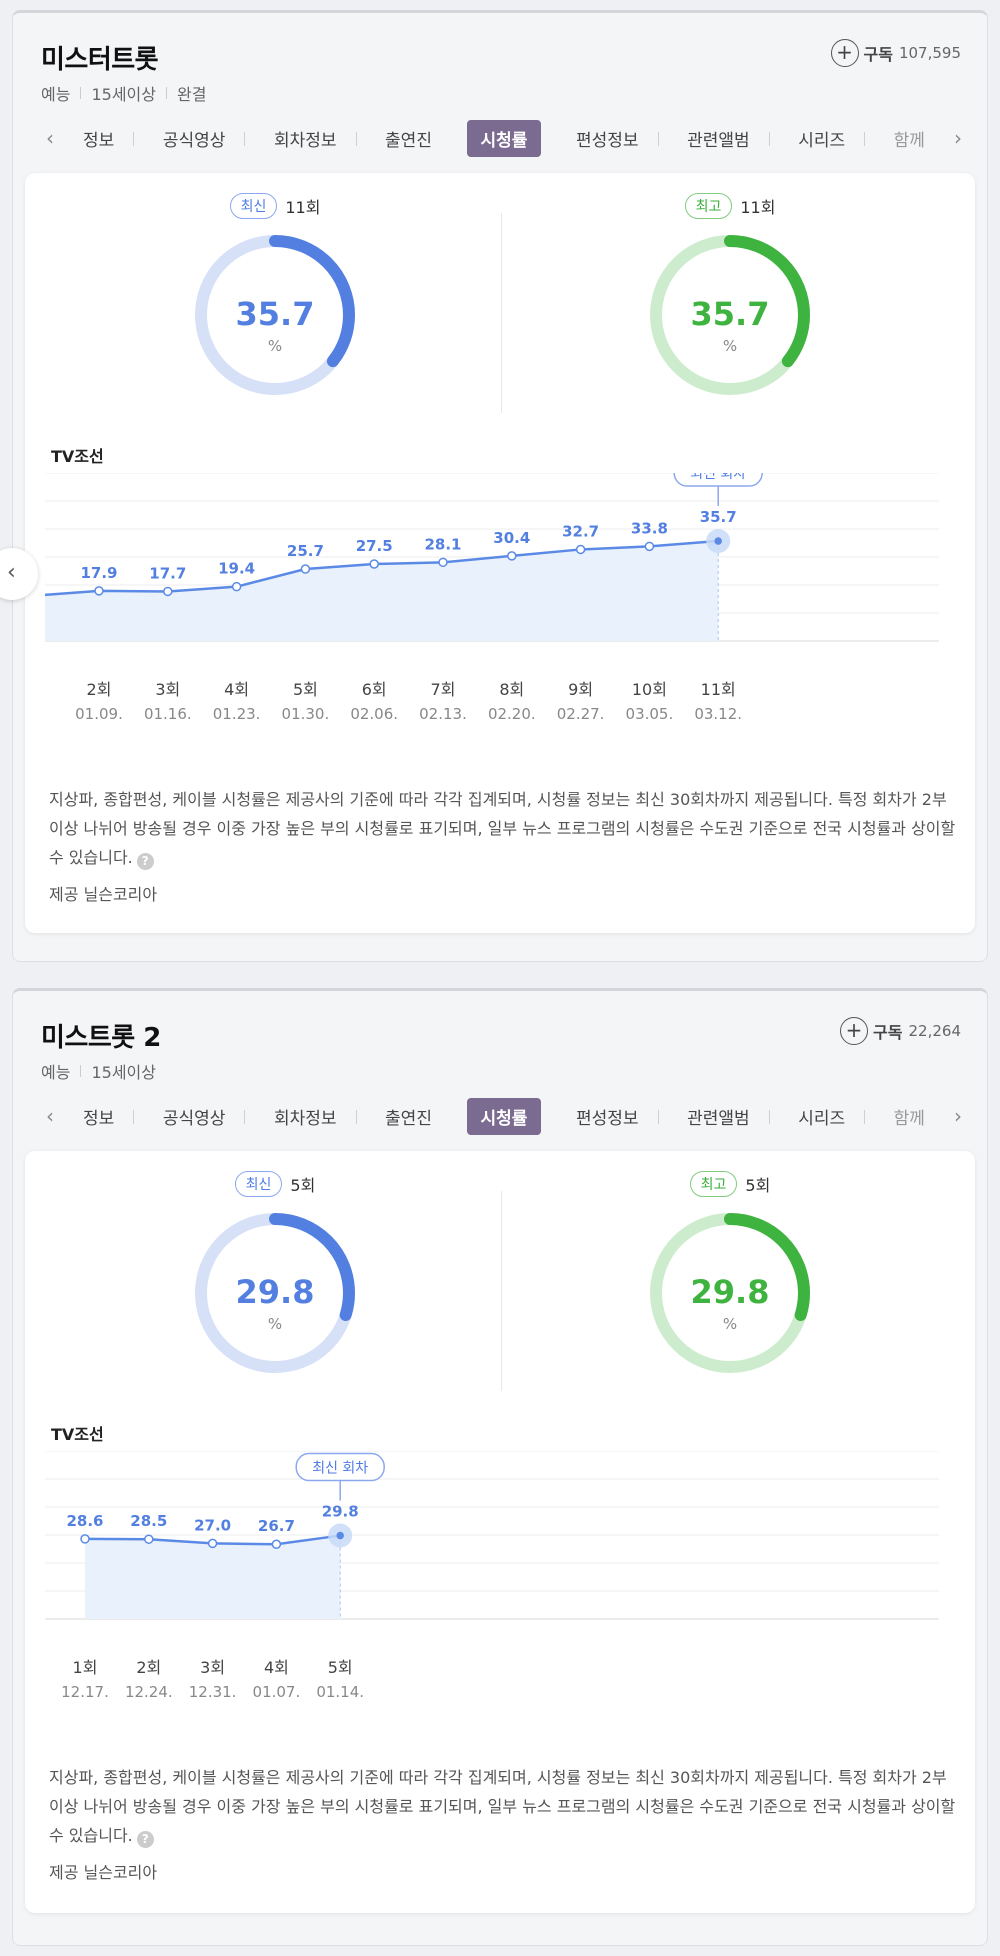 The width and height of the screenshot is (1000, 1956). What do you see at coordinates (275, 314) in the screenshot?
I see `latest-rating-value: 35.7` at bounding box center [275, 314].